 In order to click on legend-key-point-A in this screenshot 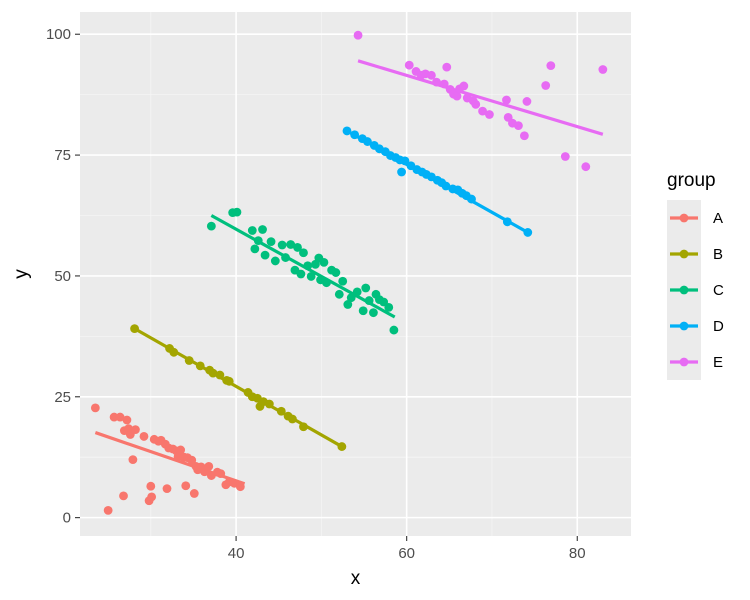, I will do `click(684, 218)`.